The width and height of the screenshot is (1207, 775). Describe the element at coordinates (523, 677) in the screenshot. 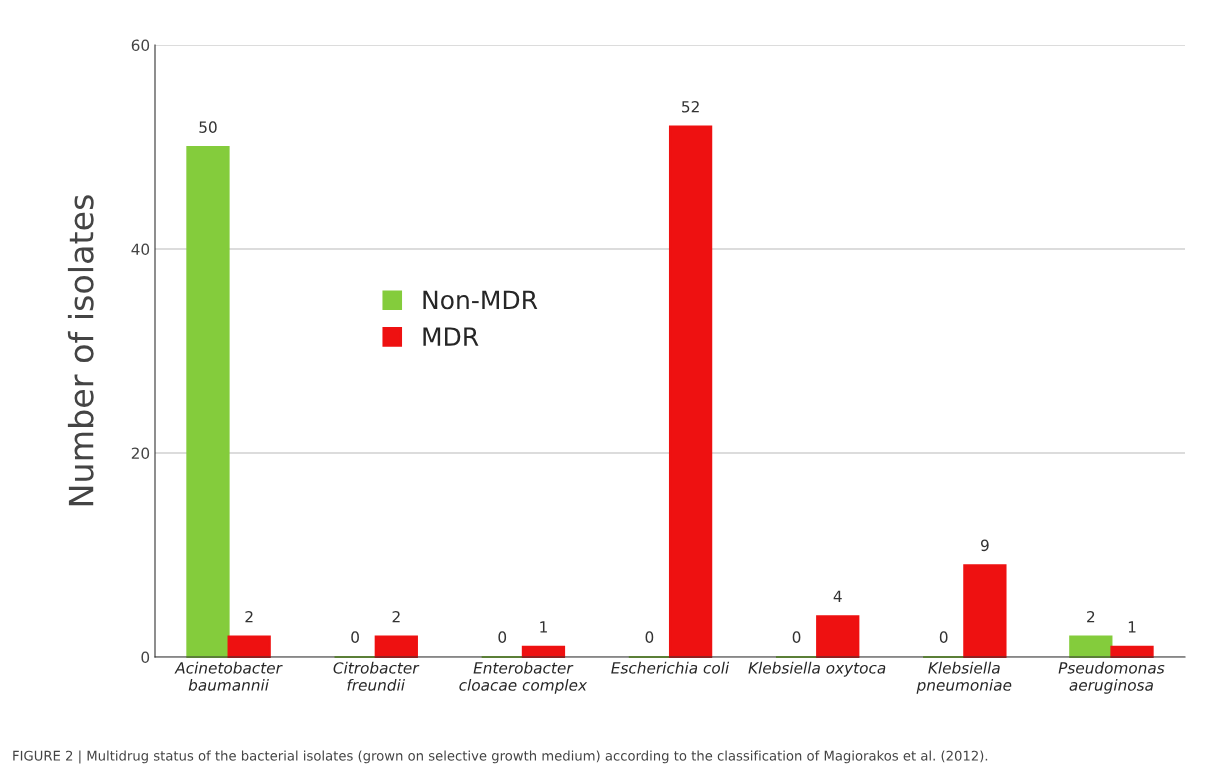

I see `x-tick-label: Enterobacter cloacae complex` at that location.